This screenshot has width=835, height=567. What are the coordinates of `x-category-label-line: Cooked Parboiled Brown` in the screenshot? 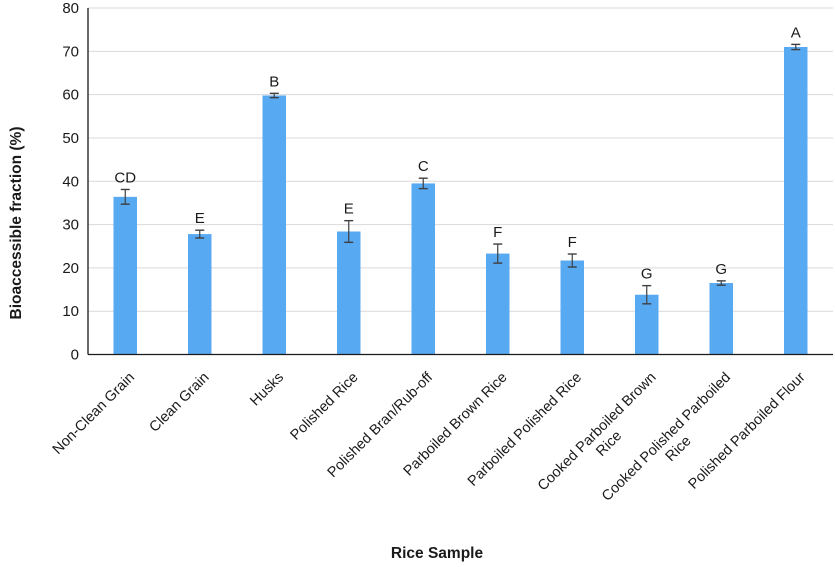 It's located at (597, 432).